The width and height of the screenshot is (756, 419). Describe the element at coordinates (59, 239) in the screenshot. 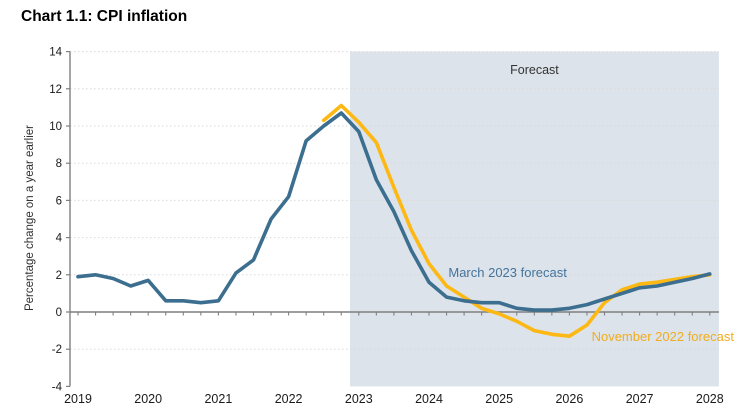

I see `y-tick-label-4: 4` at that location.